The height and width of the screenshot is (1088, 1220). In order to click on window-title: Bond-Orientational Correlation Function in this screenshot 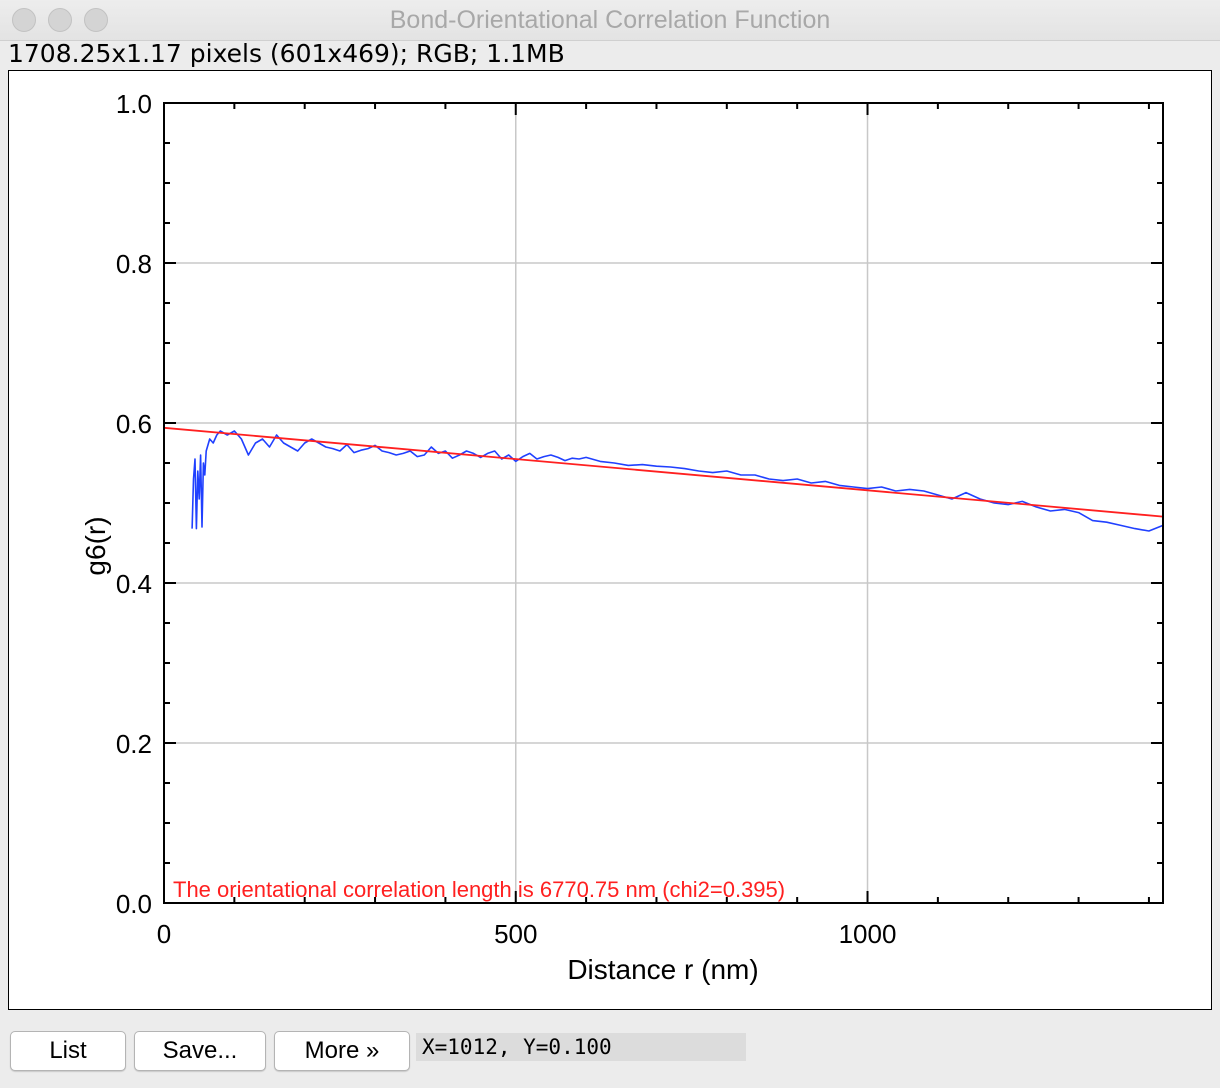, I will do `click(610, 20)`.